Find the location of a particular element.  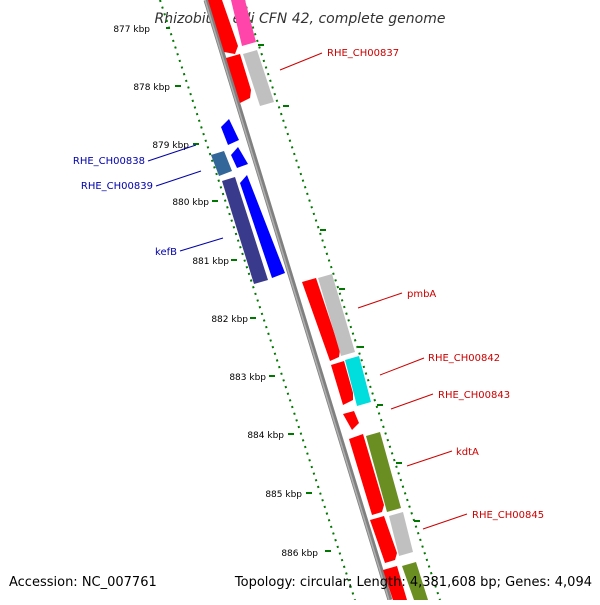

accession-text: Accession: NC_007761 is located at coordinates (83, 582).